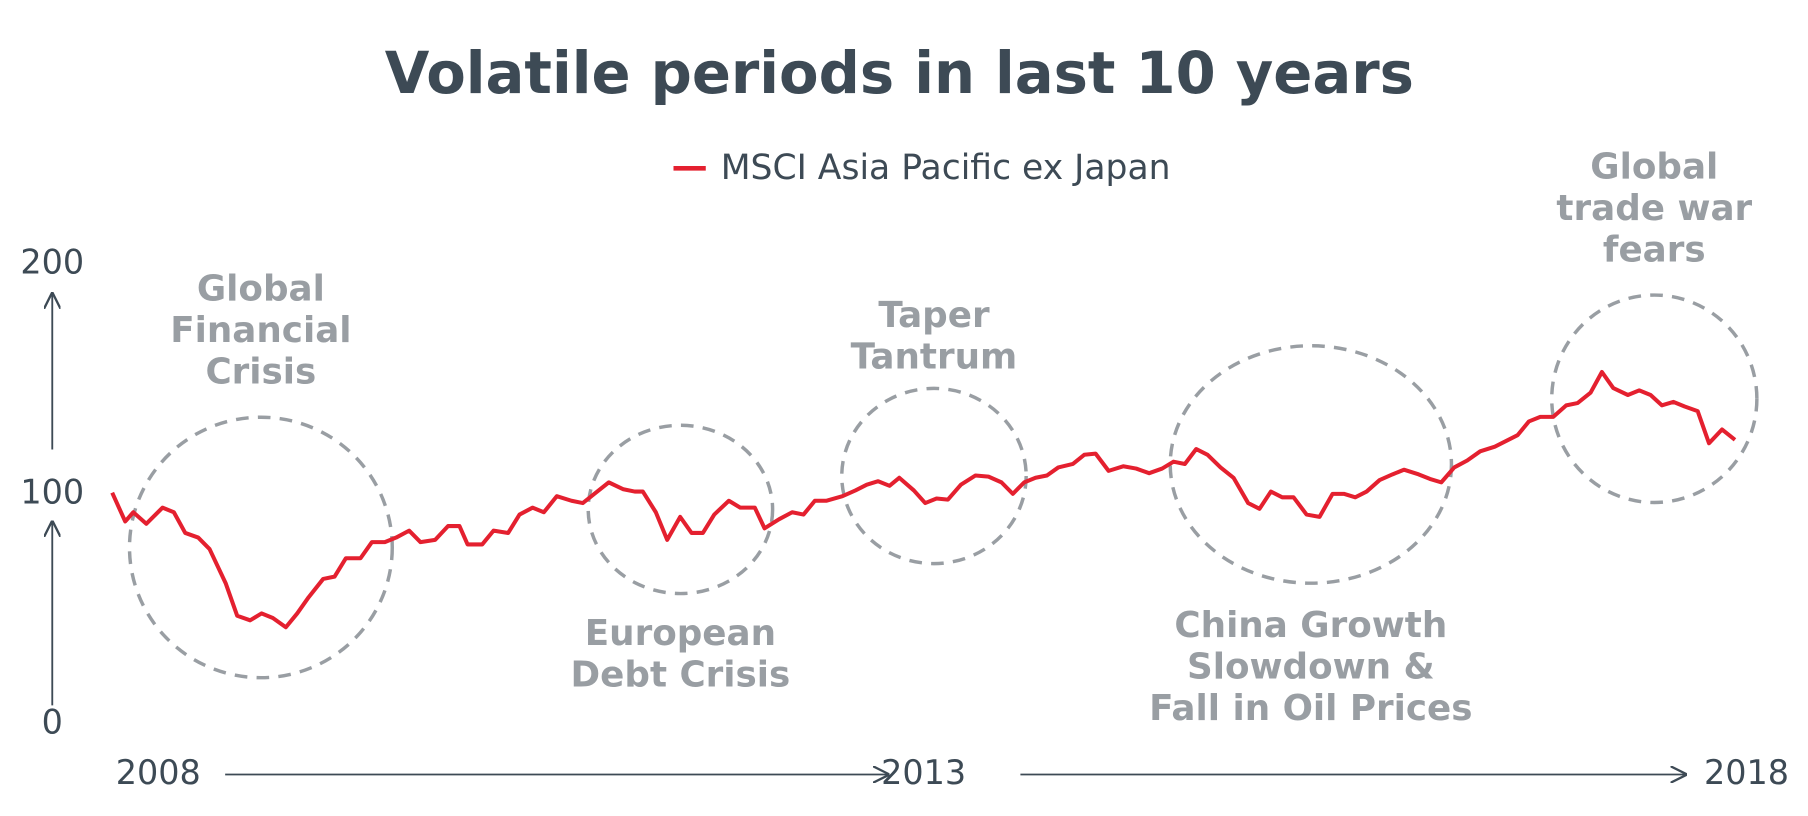  I want to click on annotation: Debt Crisis, so click(681, 675).